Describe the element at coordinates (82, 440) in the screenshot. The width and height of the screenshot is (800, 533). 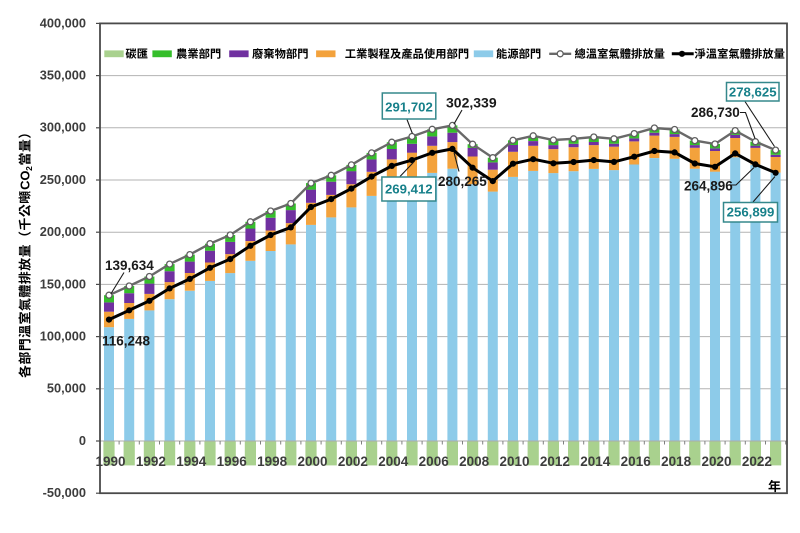
I see `svg-text: 0` at that location.